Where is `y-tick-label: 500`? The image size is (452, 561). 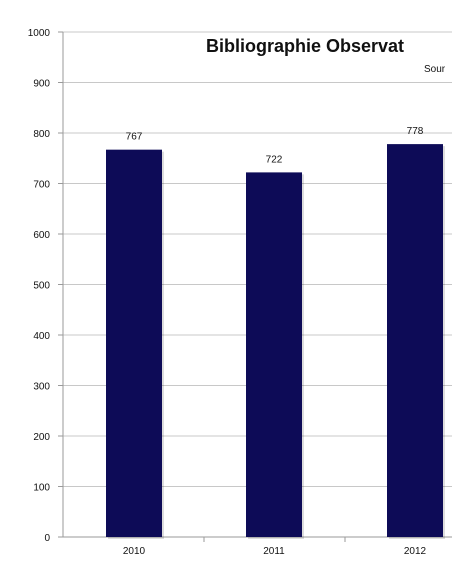
y-tick-label: 500 is located at coordinates (41, 286).